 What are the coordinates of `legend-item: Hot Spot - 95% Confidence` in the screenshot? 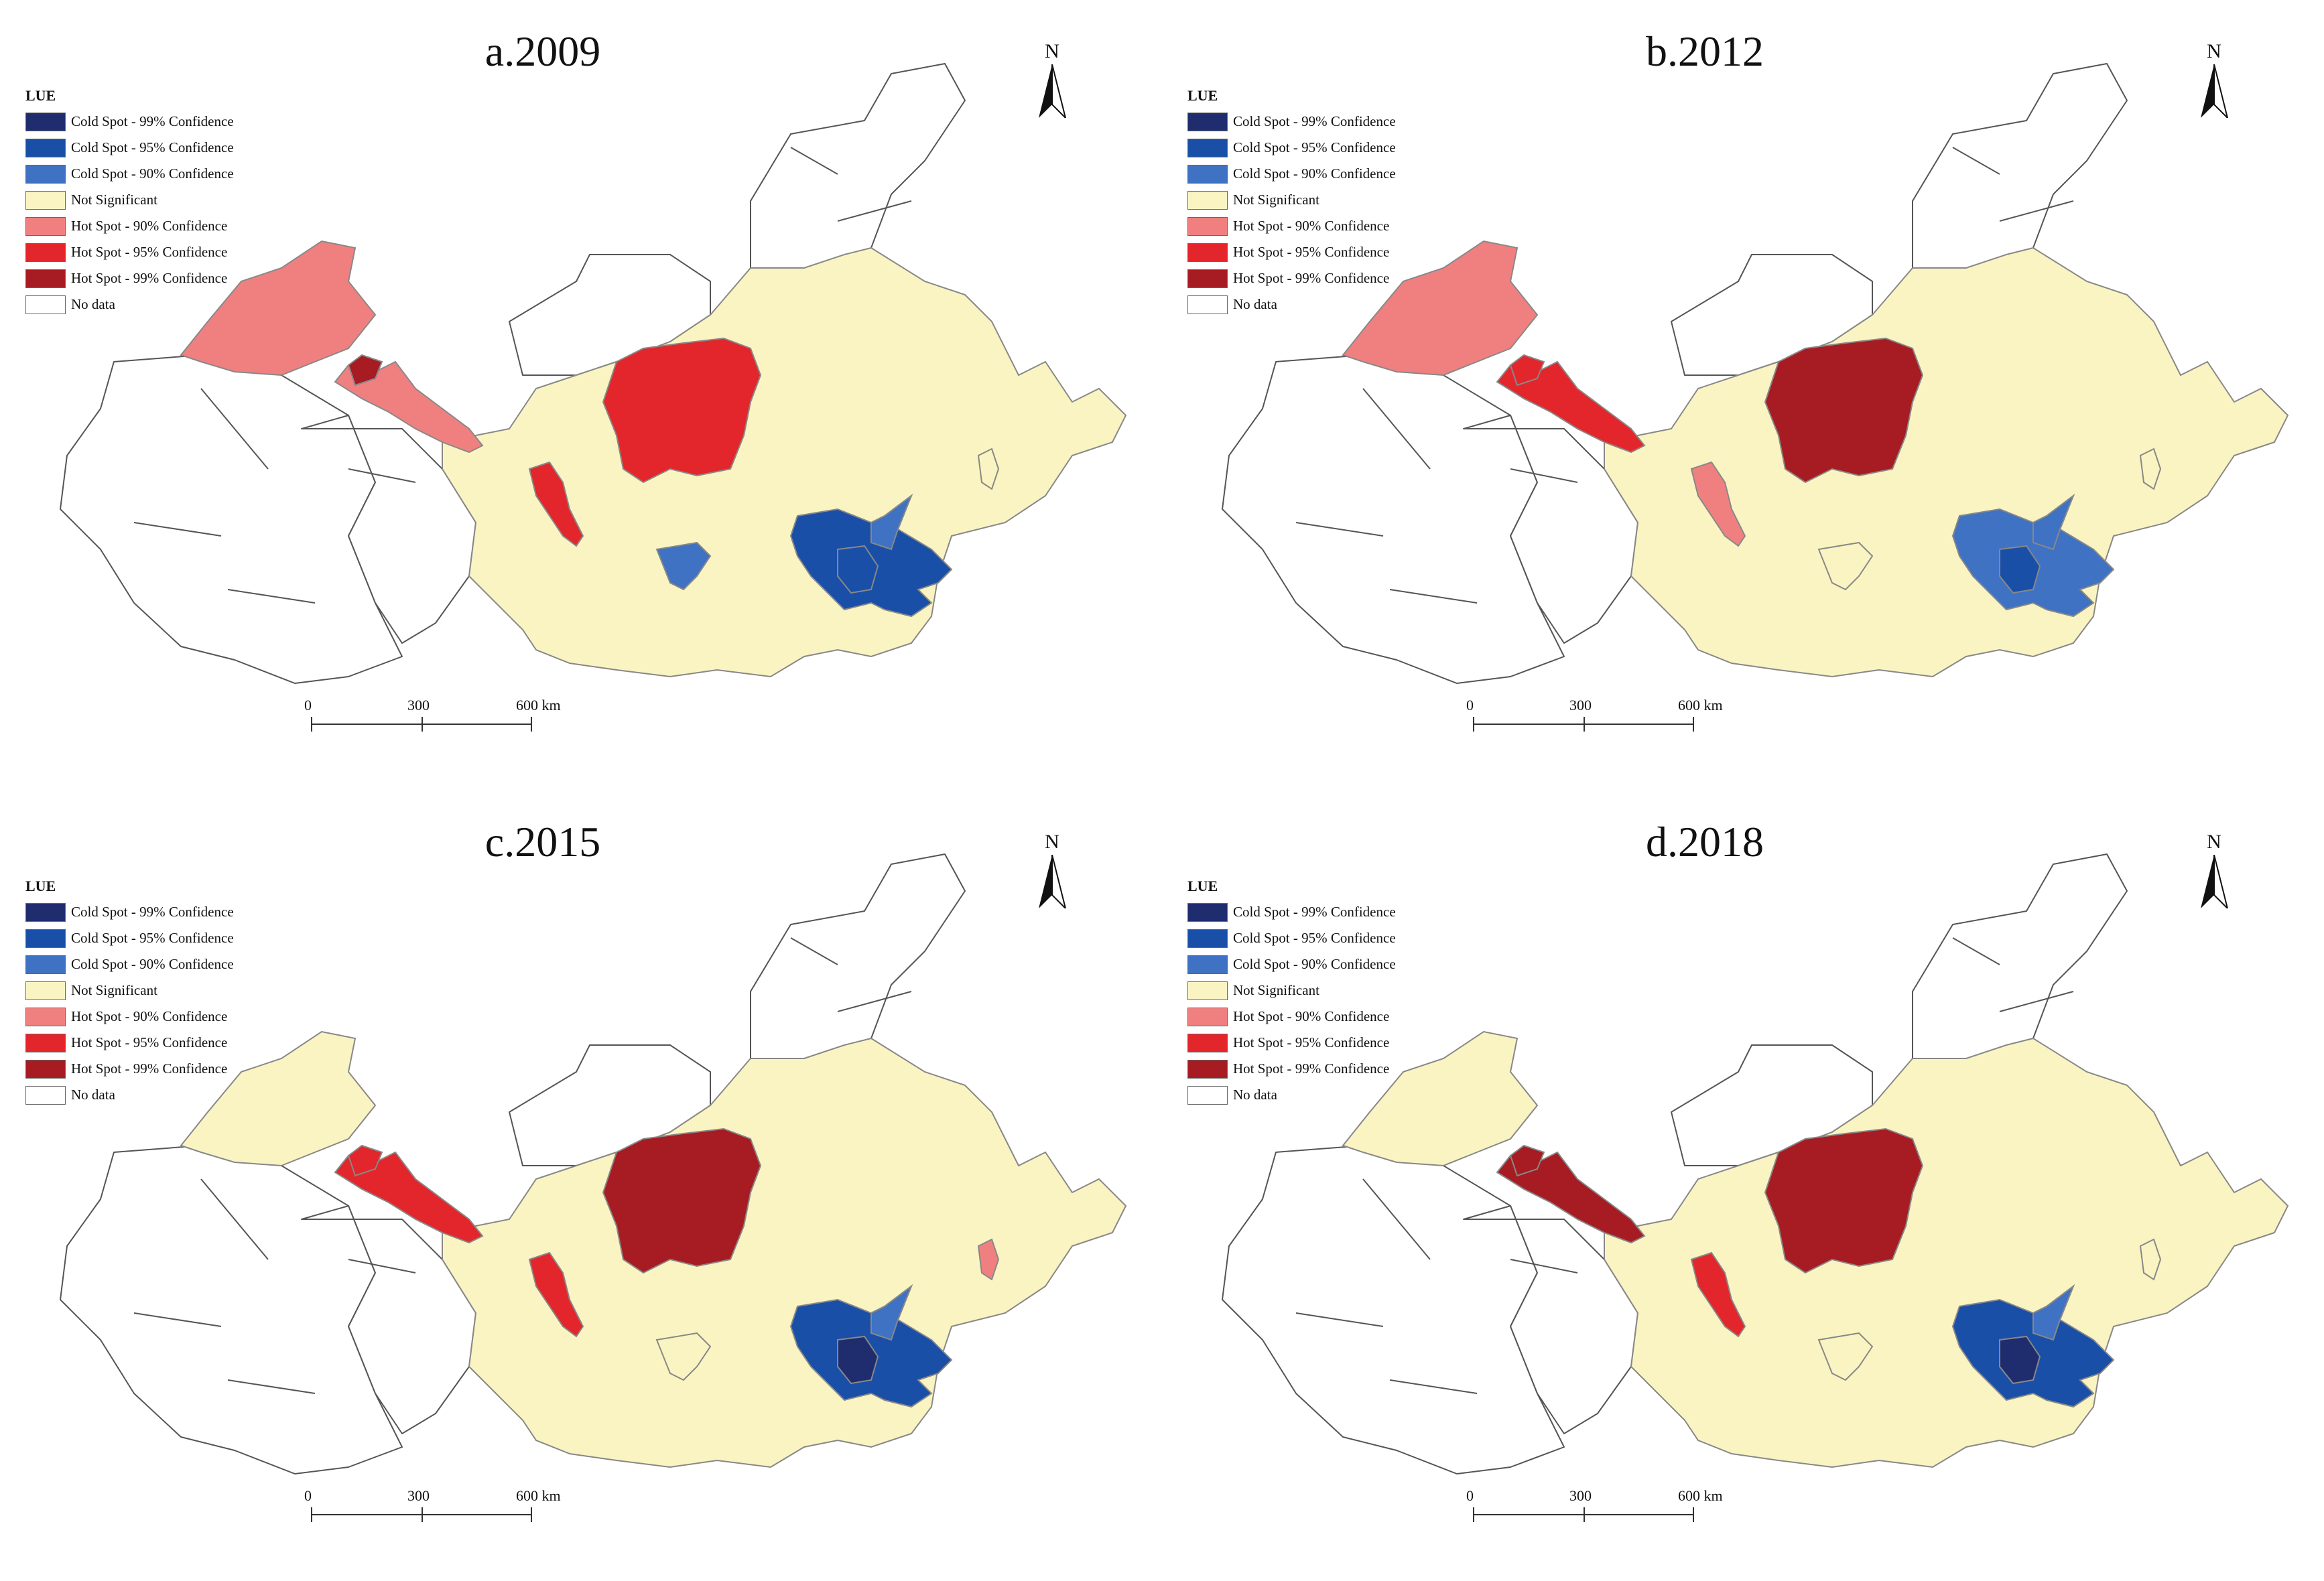 It's located at (1291, 1043).